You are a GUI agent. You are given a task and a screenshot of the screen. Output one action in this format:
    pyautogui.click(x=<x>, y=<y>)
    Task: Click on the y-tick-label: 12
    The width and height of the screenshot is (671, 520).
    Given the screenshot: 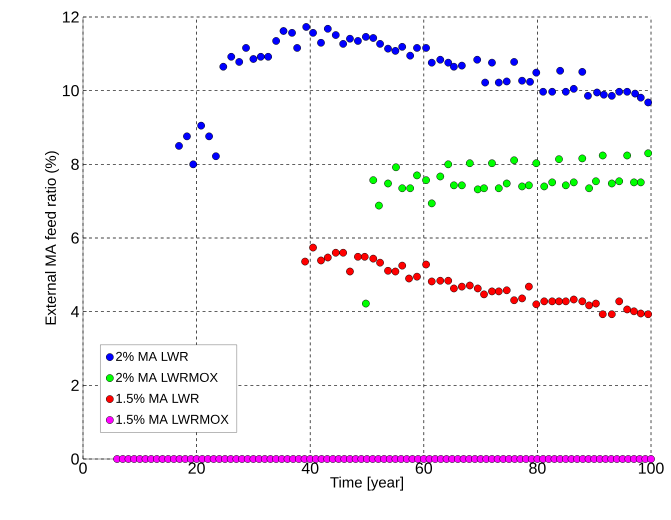 What is the action you would take?
    pyautogui.click(x=70, y=17)
    